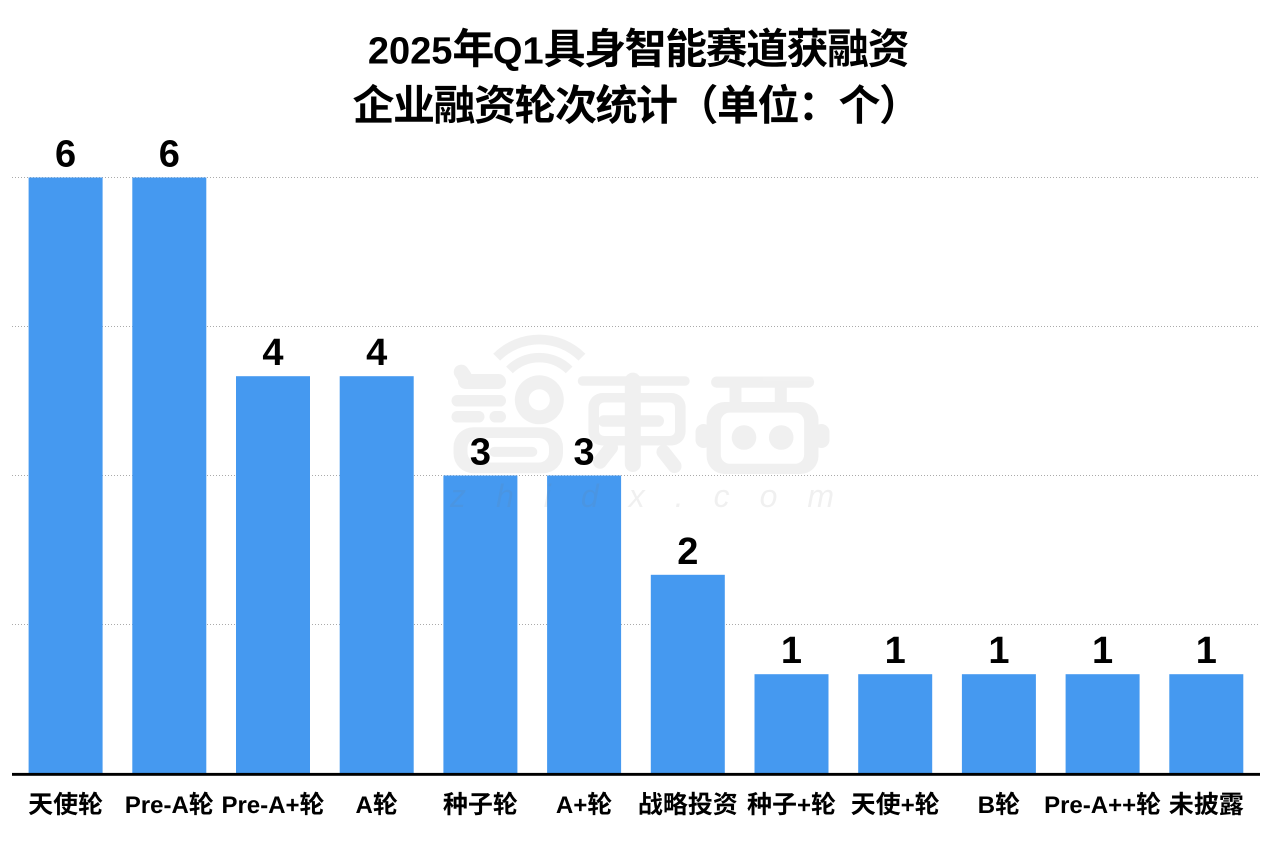  I want to click on svg-text: 2, so click(687, 552).